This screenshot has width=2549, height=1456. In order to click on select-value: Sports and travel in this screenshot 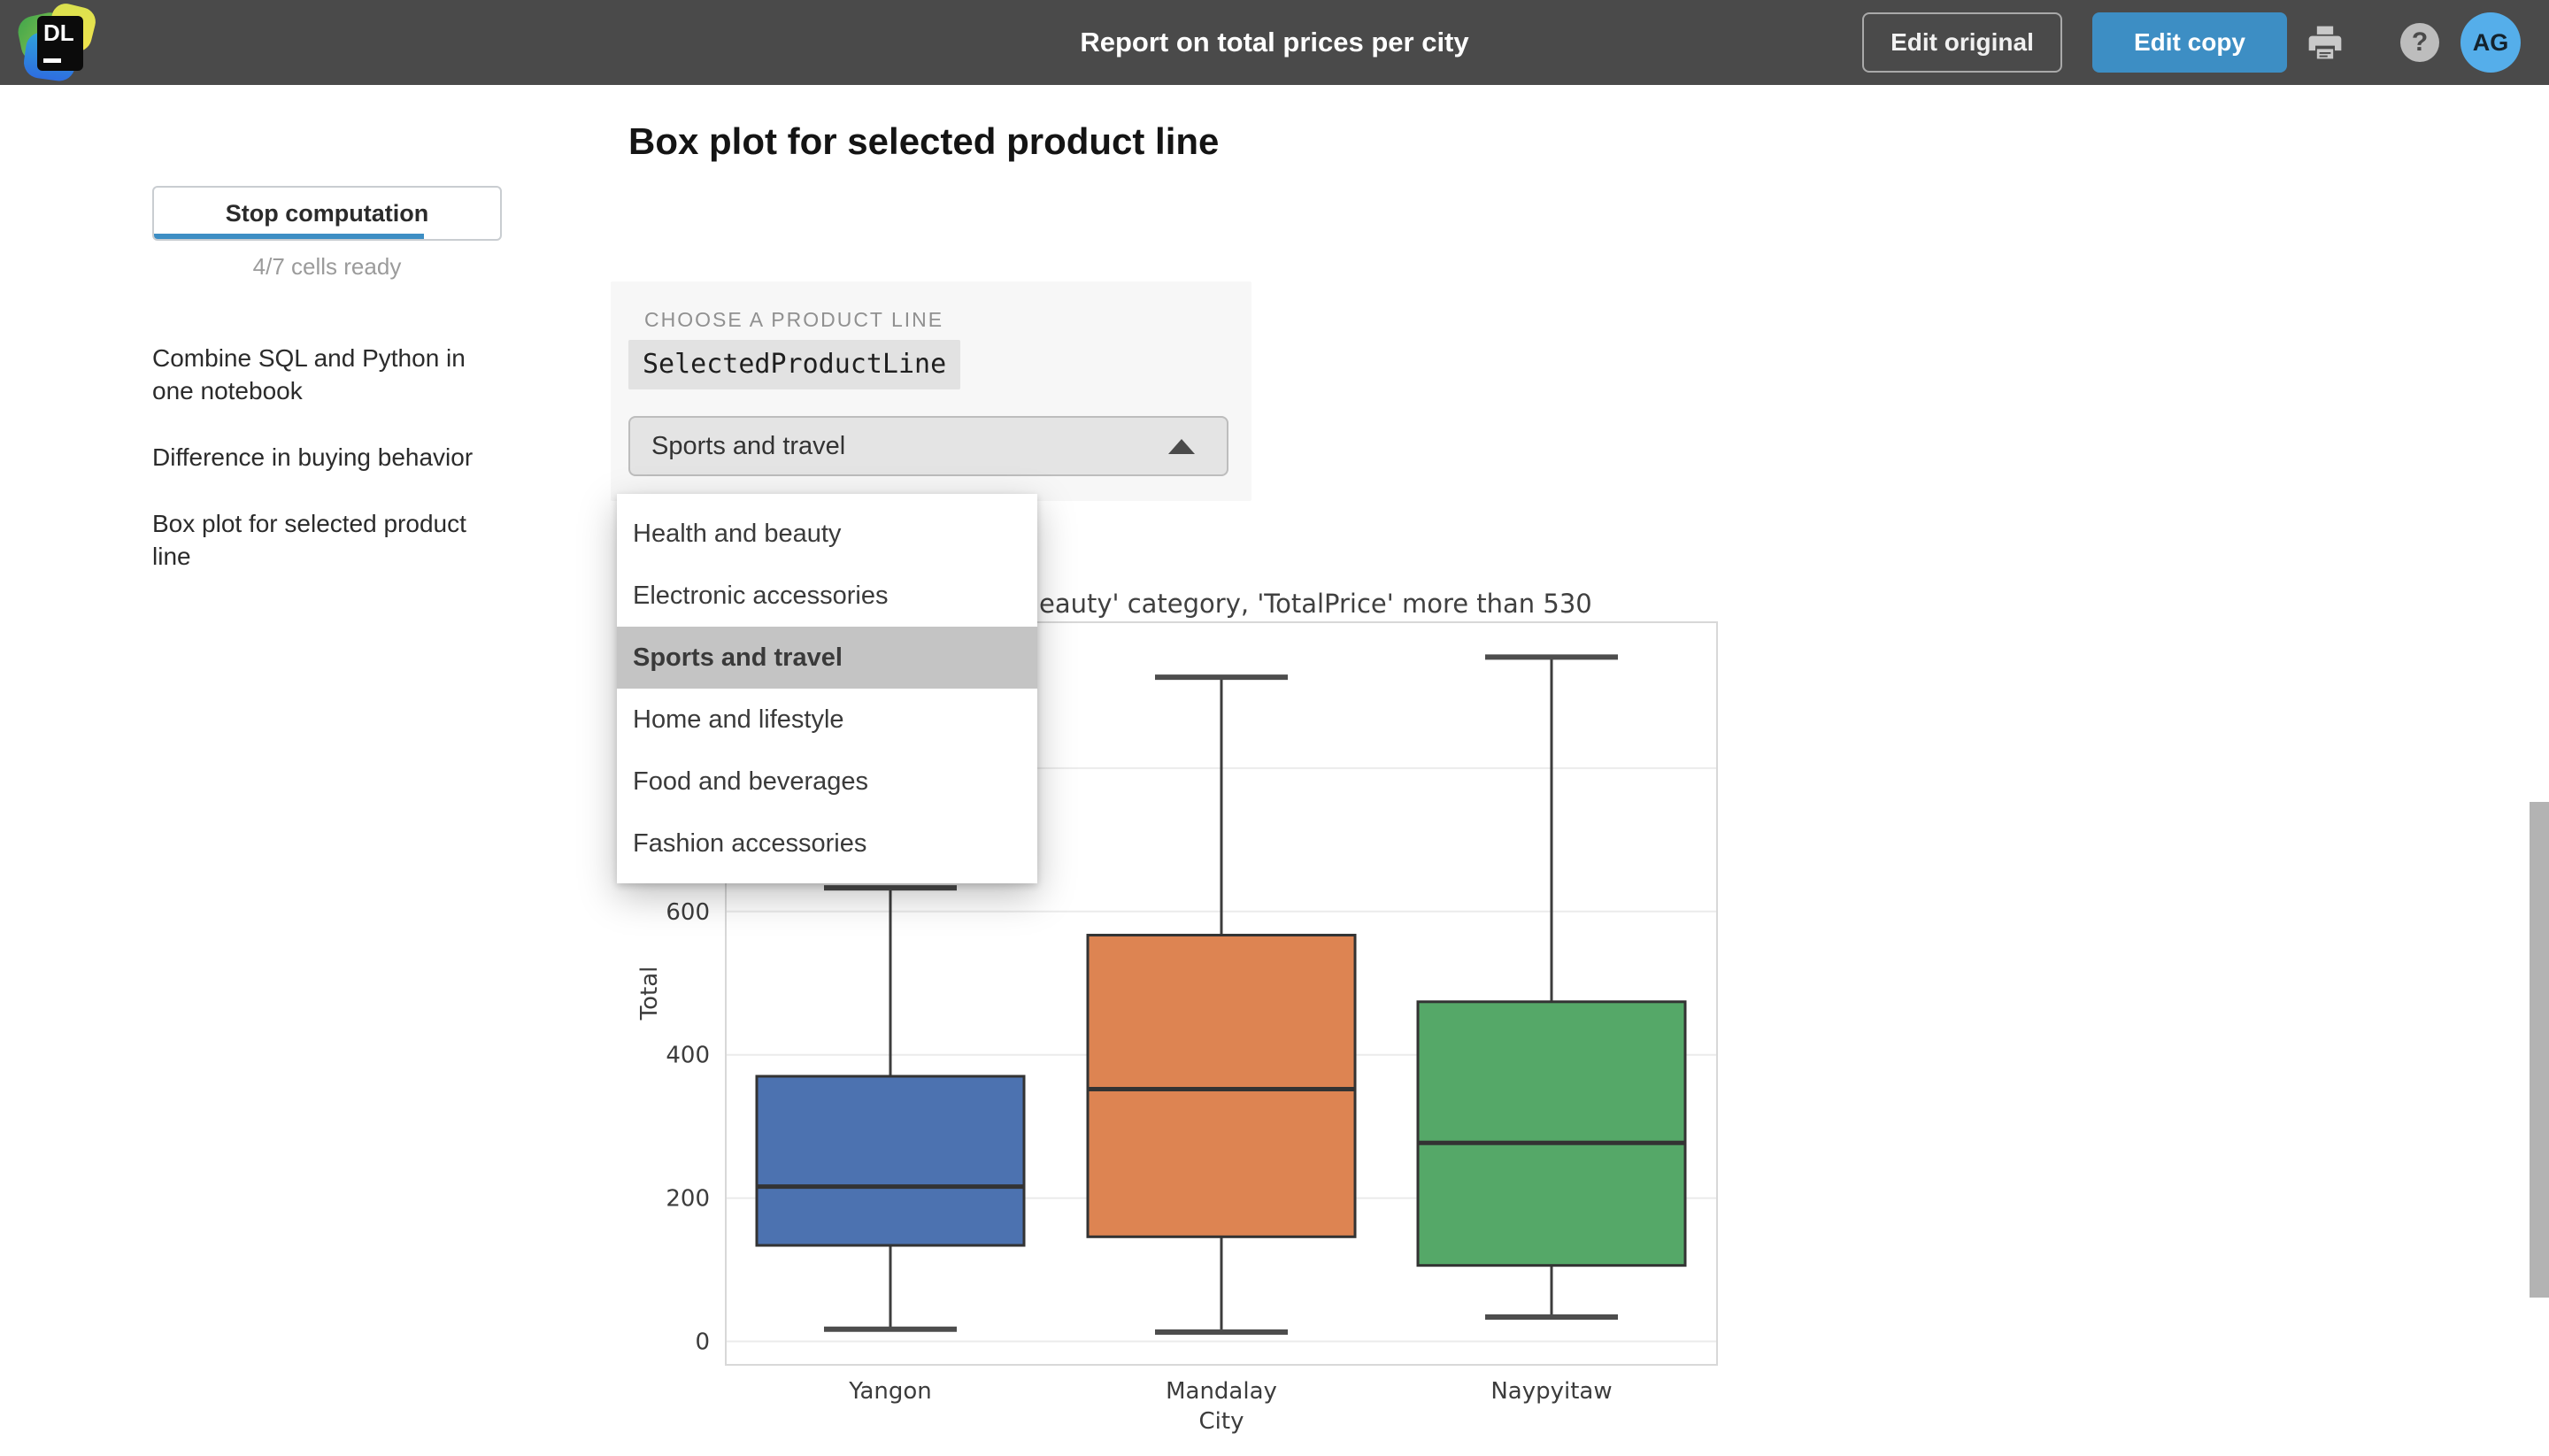, I will do `click(749, 446)`.